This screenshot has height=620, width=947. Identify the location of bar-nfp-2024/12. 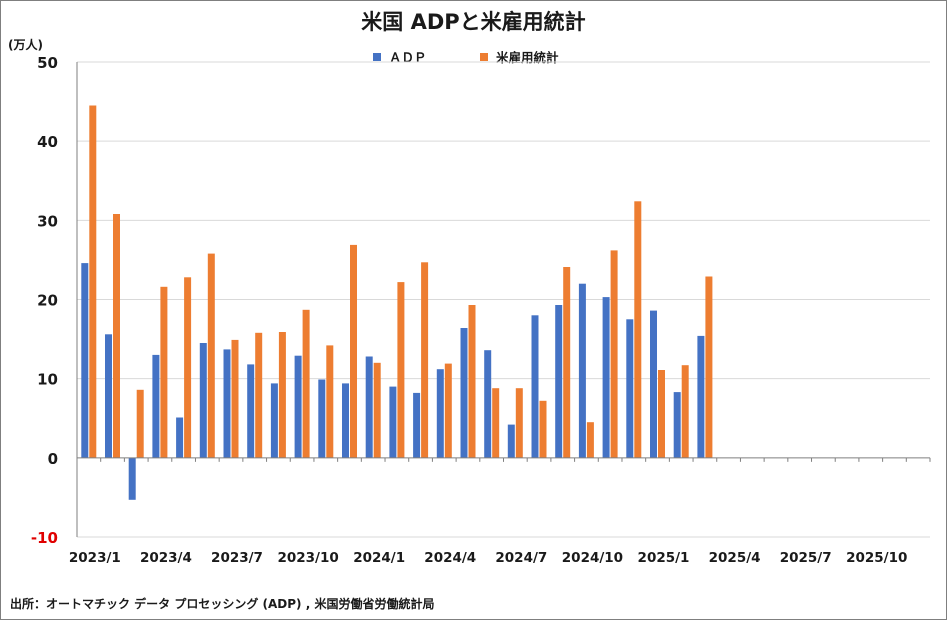
(638, 329).